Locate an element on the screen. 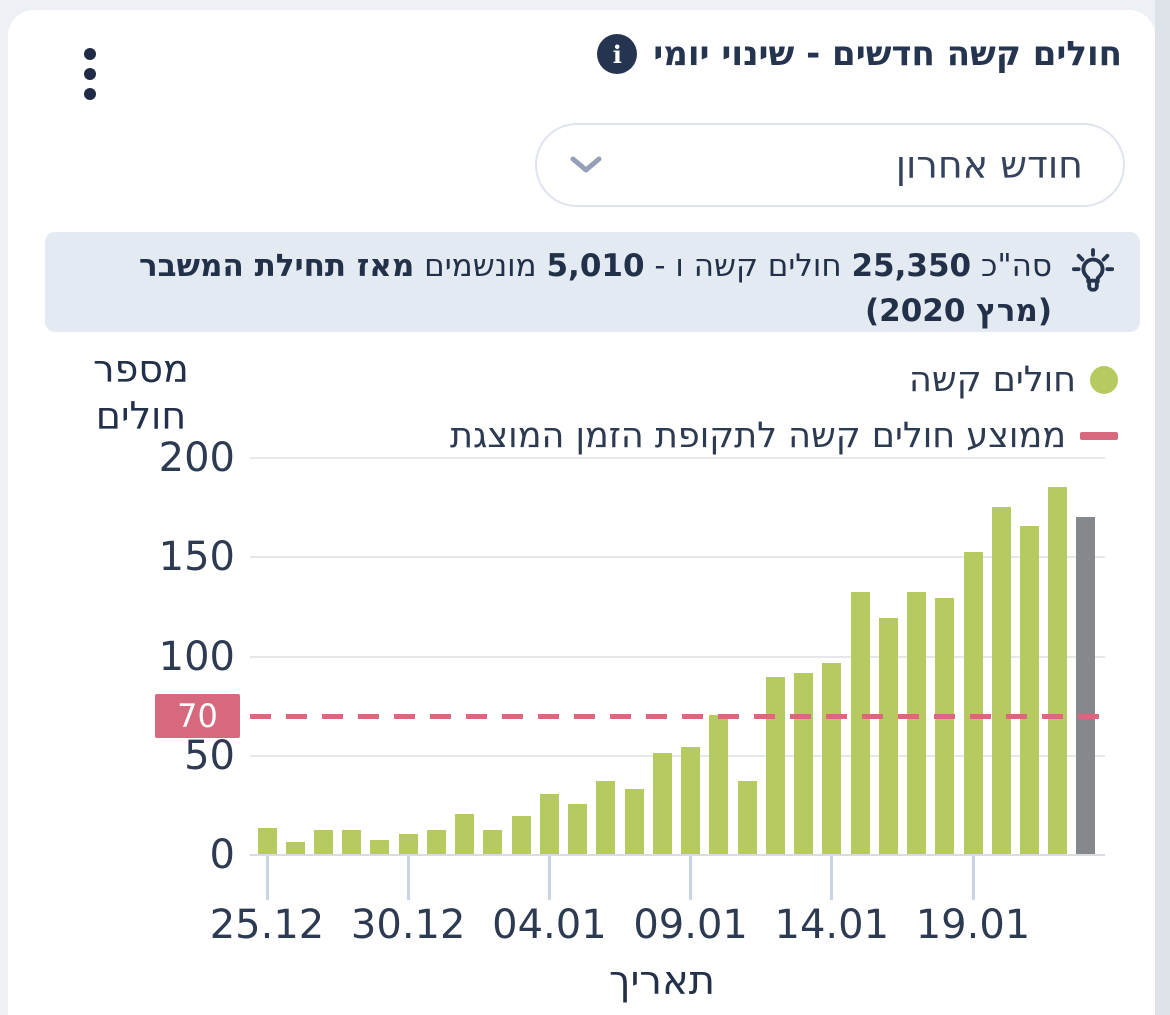 This screenshot has height=1015, width=1170. info-icon-glyph: i is located at coordinates (617, 54).